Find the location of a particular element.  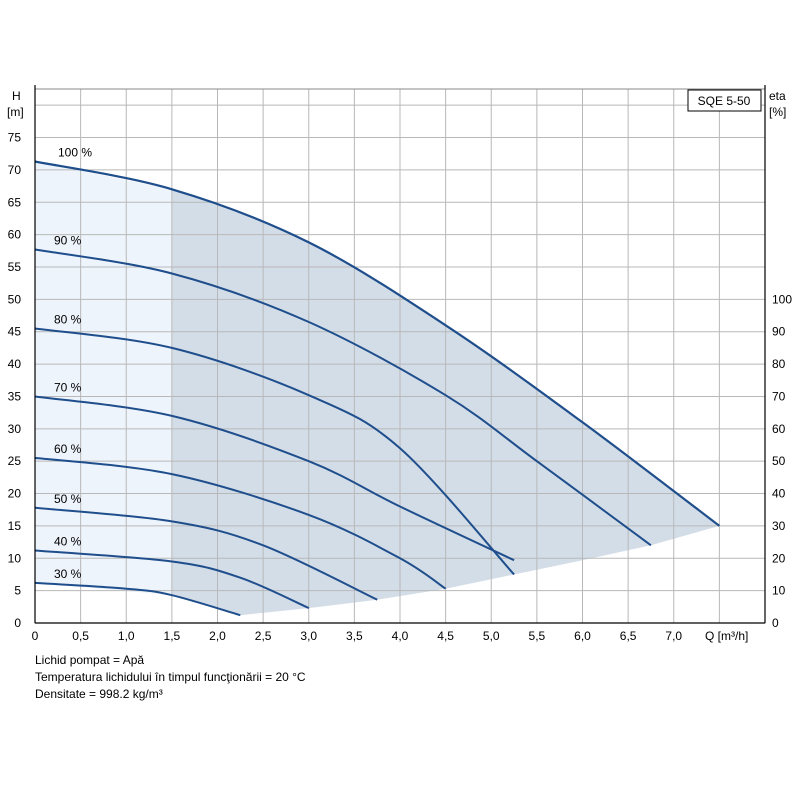

pump-curve-50-percent is located at coordinates (206, 553).